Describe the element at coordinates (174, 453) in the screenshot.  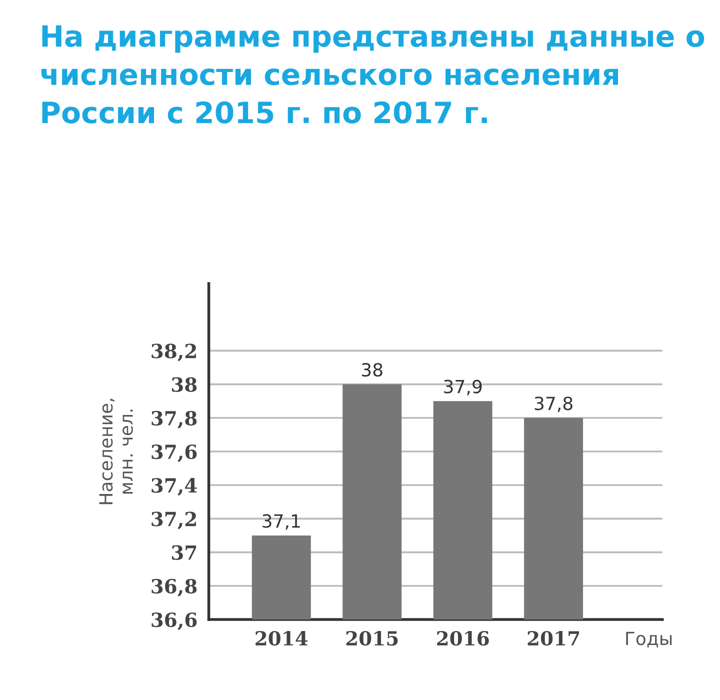
I see `y-tick-label: 37,6` at that location.